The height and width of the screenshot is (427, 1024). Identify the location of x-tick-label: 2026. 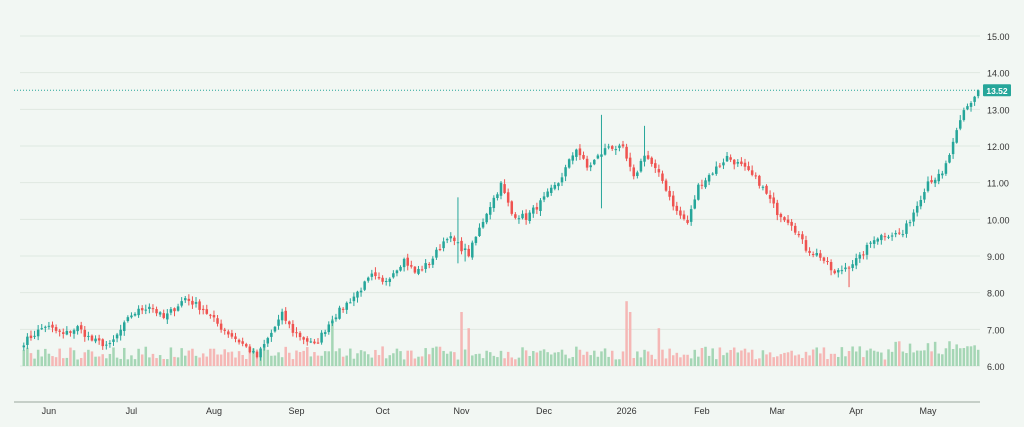
(627, 411).